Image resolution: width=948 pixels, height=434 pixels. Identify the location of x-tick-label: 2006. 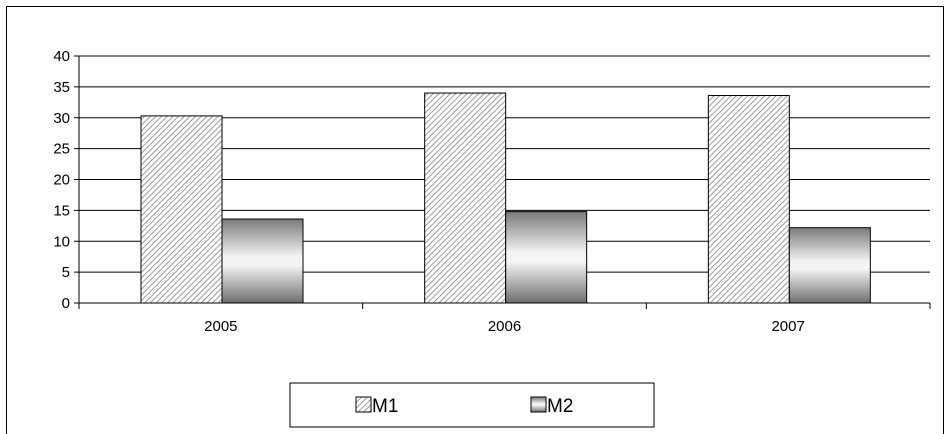
(504, 326).